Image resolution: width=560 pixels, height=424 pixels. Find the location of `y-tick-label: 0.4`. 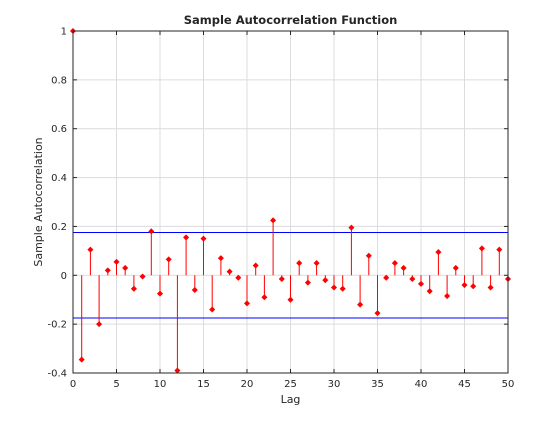

y-tick-label: 0.4 is located at coordinates (59, 178).